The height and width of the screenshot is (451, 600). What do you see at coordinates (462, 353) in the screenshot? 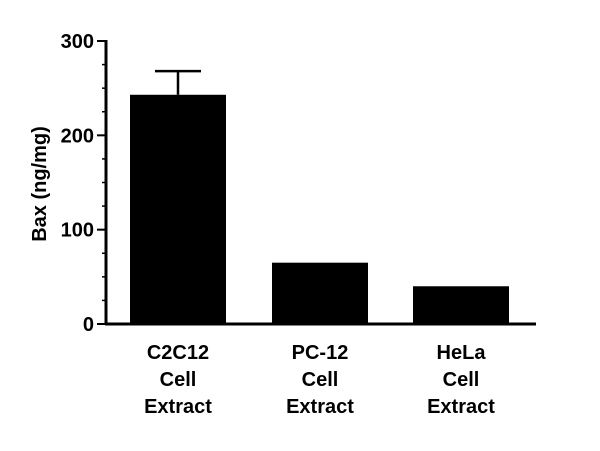
I see `category-label: HeLa` at bounding box center [462, 353].